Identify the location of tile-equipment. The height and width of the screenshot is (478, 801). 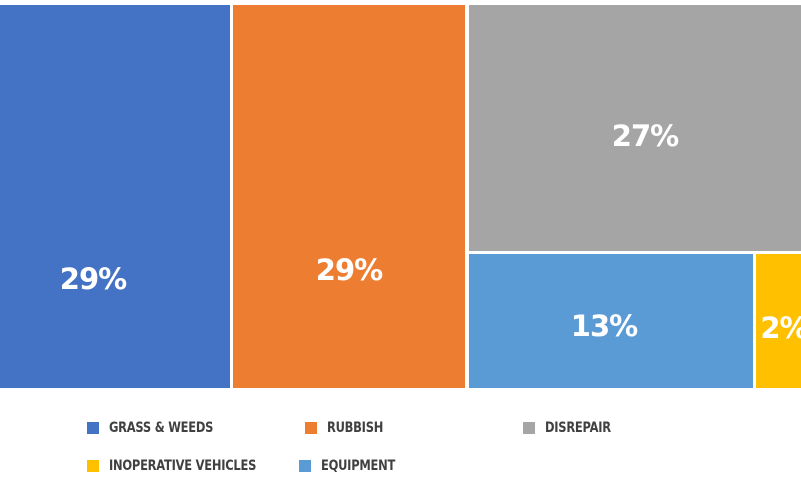
(611, 321).